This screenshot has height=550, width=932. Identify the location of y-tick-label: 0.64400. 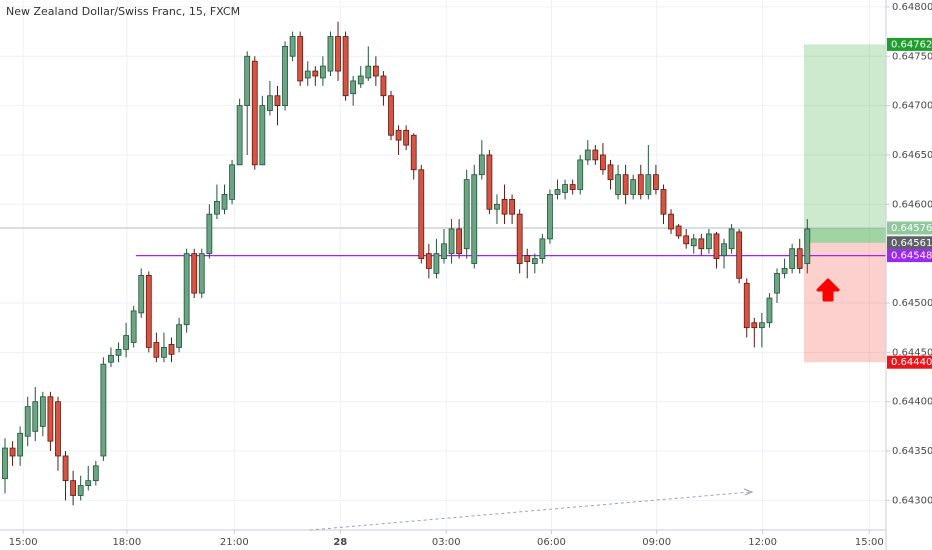
(912, 402).